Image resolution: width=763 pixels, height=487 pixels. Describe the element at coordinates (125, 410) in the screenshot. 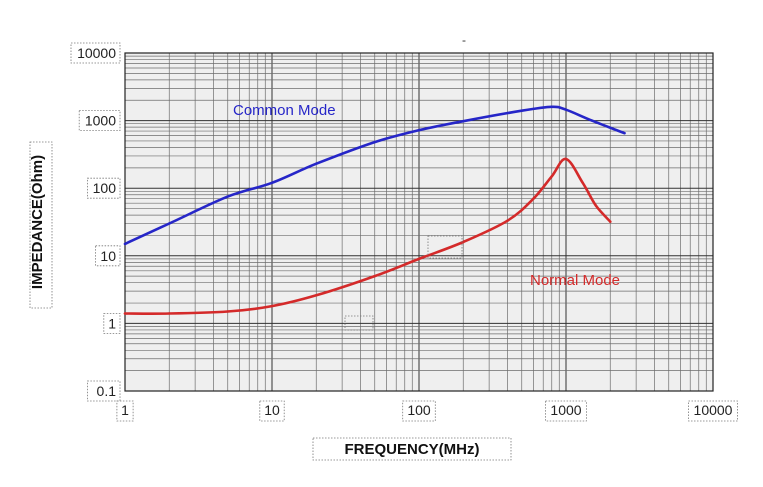

I see `x-tick-label: 1` at that location.